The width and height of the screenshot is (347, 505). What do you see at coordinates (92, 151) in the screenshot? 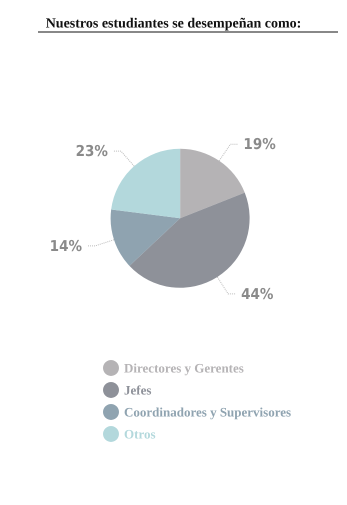
I see `data-label: 23%` at bounding box center [92, 151].